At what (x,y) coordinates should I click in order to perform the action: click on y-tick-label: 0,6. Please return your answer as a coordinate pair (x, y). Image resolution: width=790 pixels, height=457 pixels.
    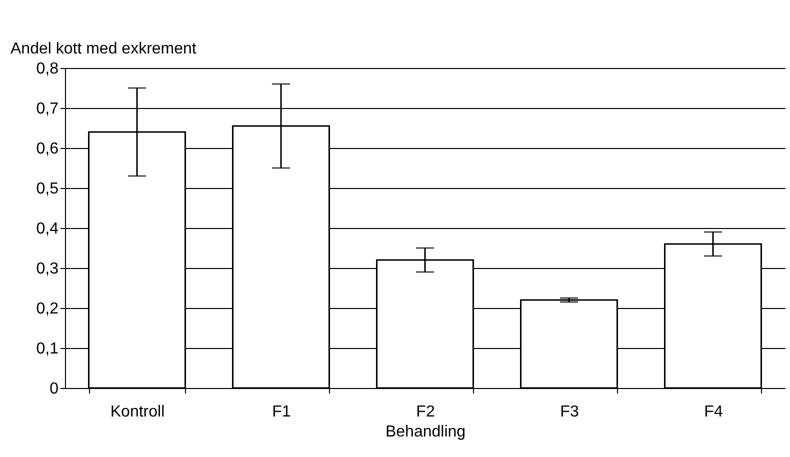
    Looking at the image, I should click on (47, 149).